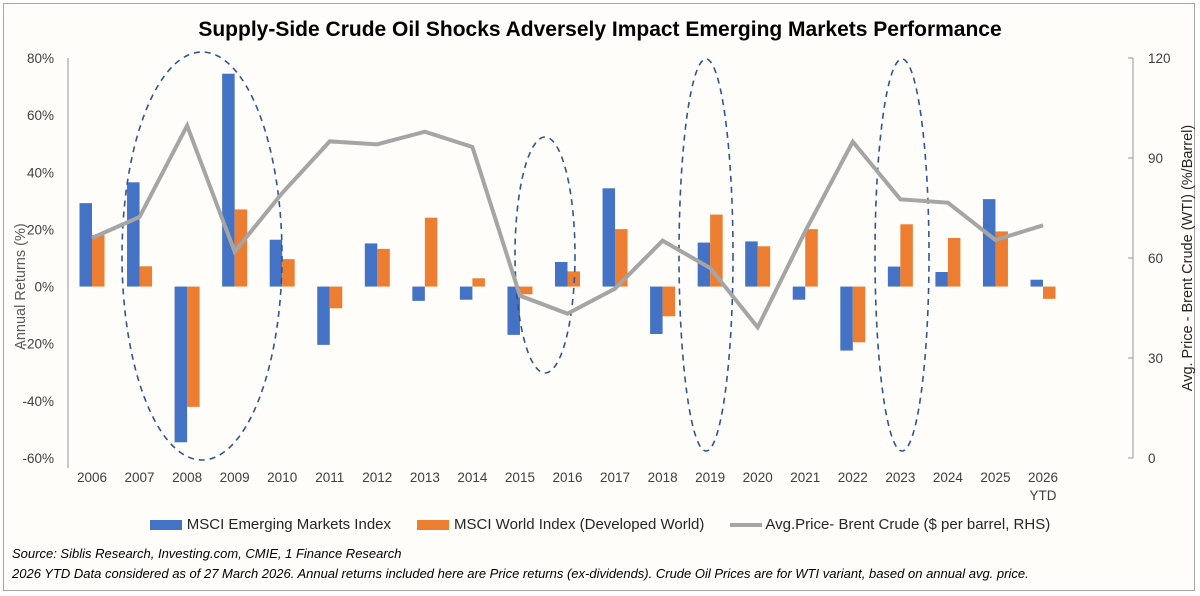 The width and height of the screenshot is (1200, 596). Describe the element at coordinates (40, 229) in the screenshot. I see `y-tick-label: 20%` at that location.